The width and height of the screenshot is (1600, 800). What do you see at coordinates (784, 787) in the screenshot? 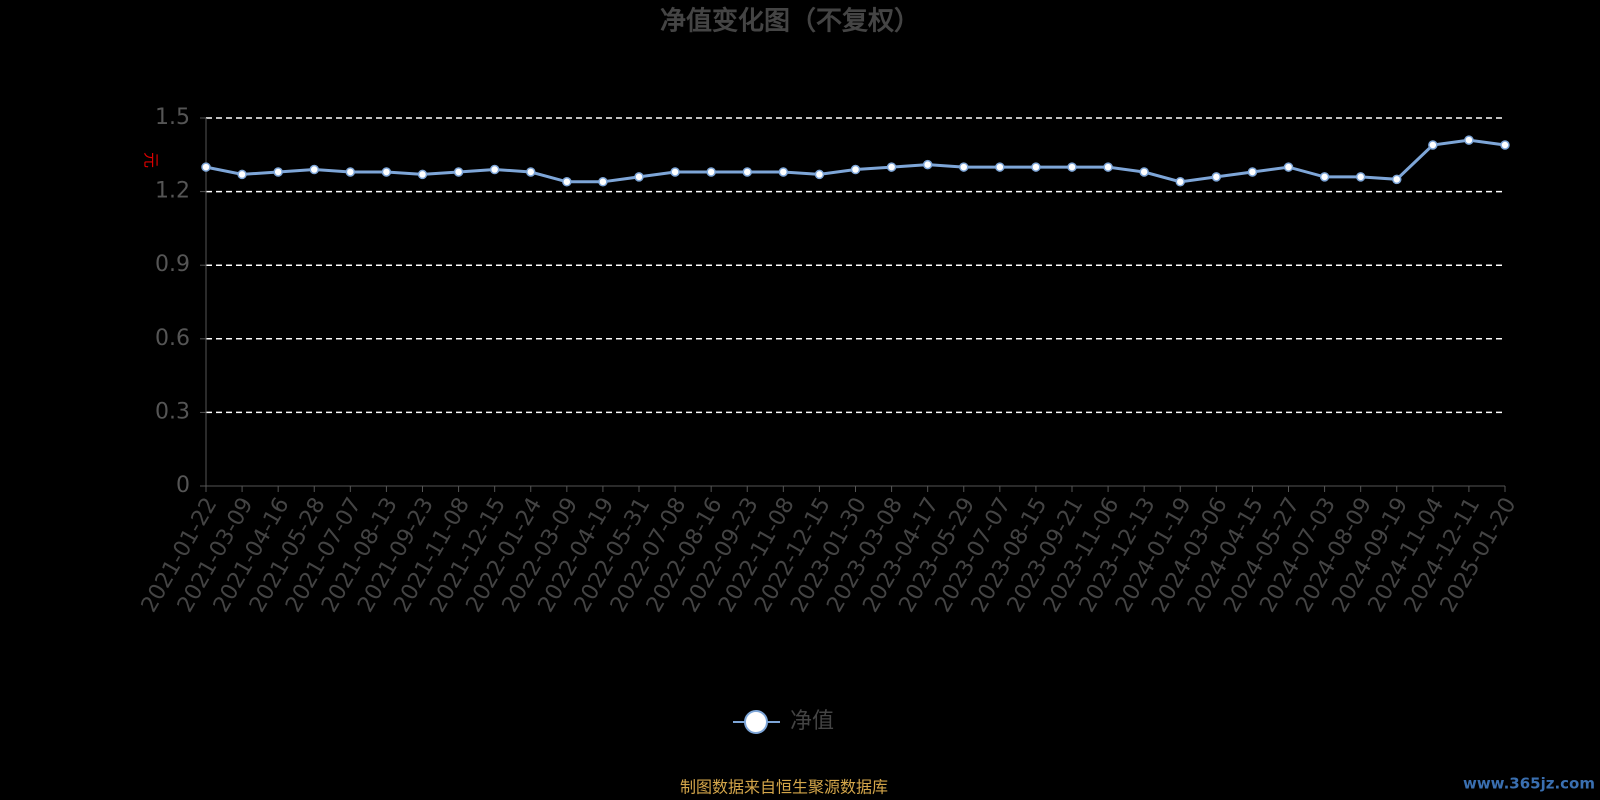
I see `source-note: 制图数据来自恒生聚源数据库` at bounding box center [784, 787].